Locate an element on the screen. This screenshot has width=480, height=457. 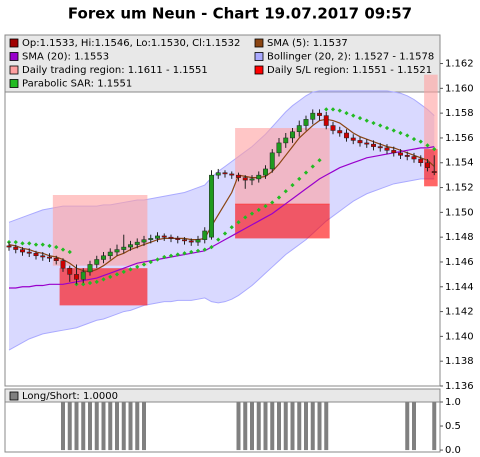
y-tick-label: 0.0 is located at coordinates (453, 450).